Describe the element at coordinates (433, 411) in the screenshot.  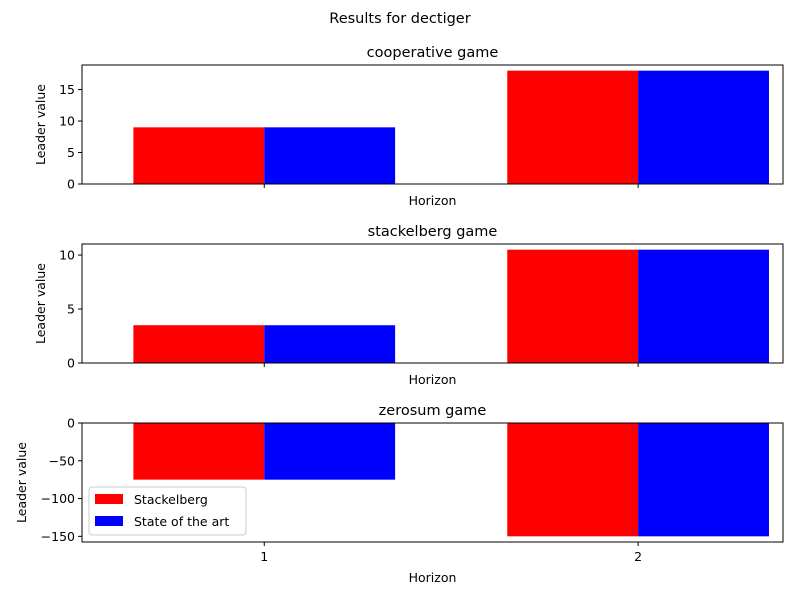
I see `panel-title: zerosum game` at that location.